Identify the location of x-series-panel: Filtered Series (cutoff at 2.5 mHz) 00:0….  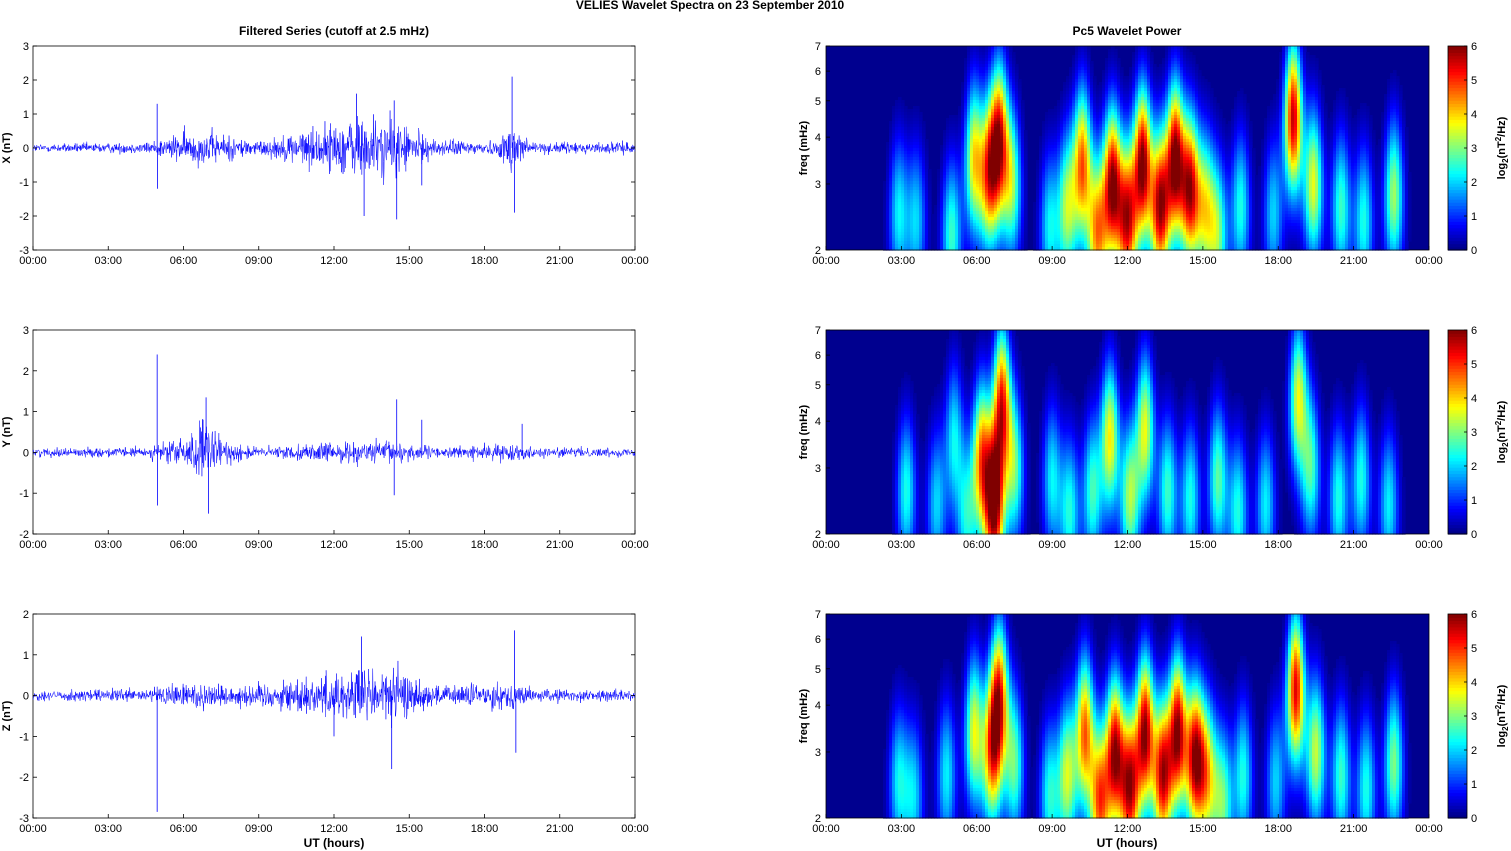
(325, 145).